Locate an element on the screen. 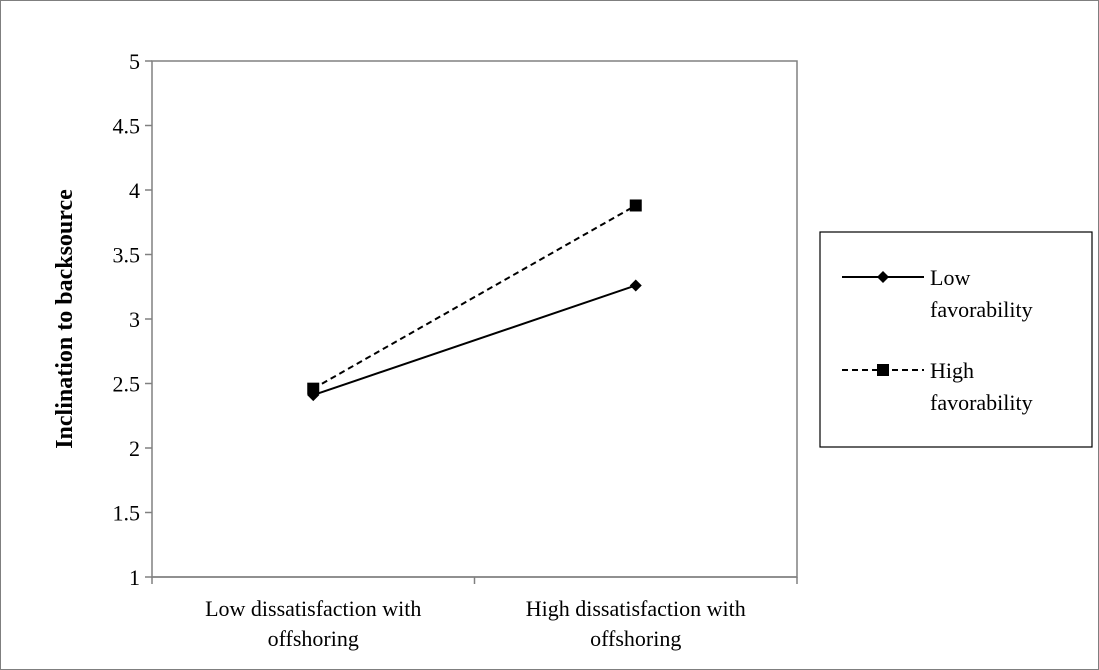  y-axis-ticks: 1 1.5 2 2.5 3 3.5 4 4.5 5 is located at coordinates (132, 319).